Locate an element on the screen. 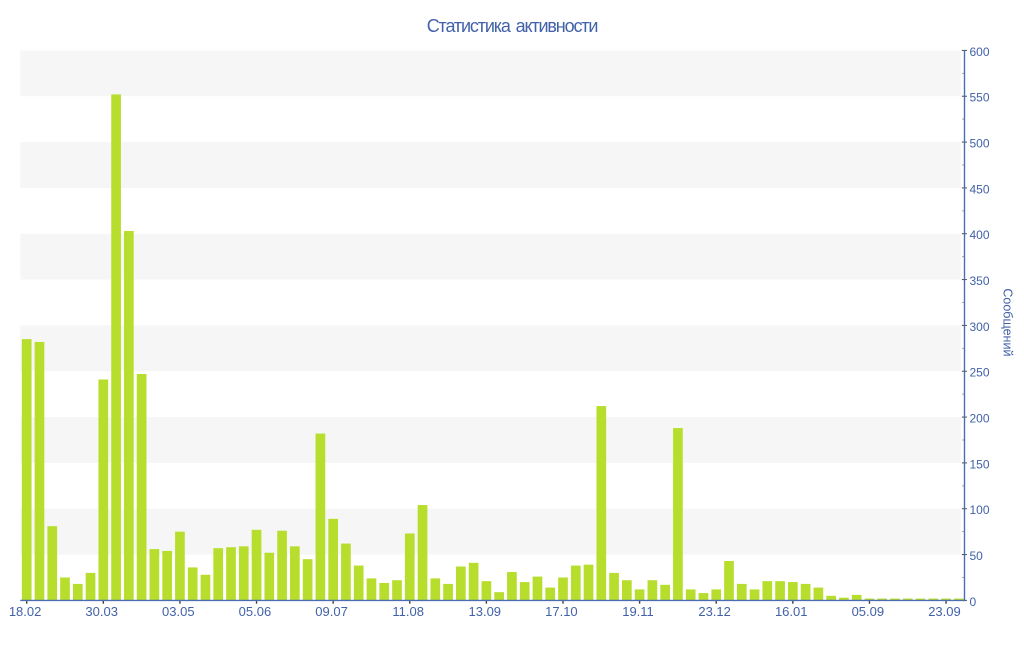 The image size is (1024, 645). svg-text: 150 is located at coordinates (980, 464).